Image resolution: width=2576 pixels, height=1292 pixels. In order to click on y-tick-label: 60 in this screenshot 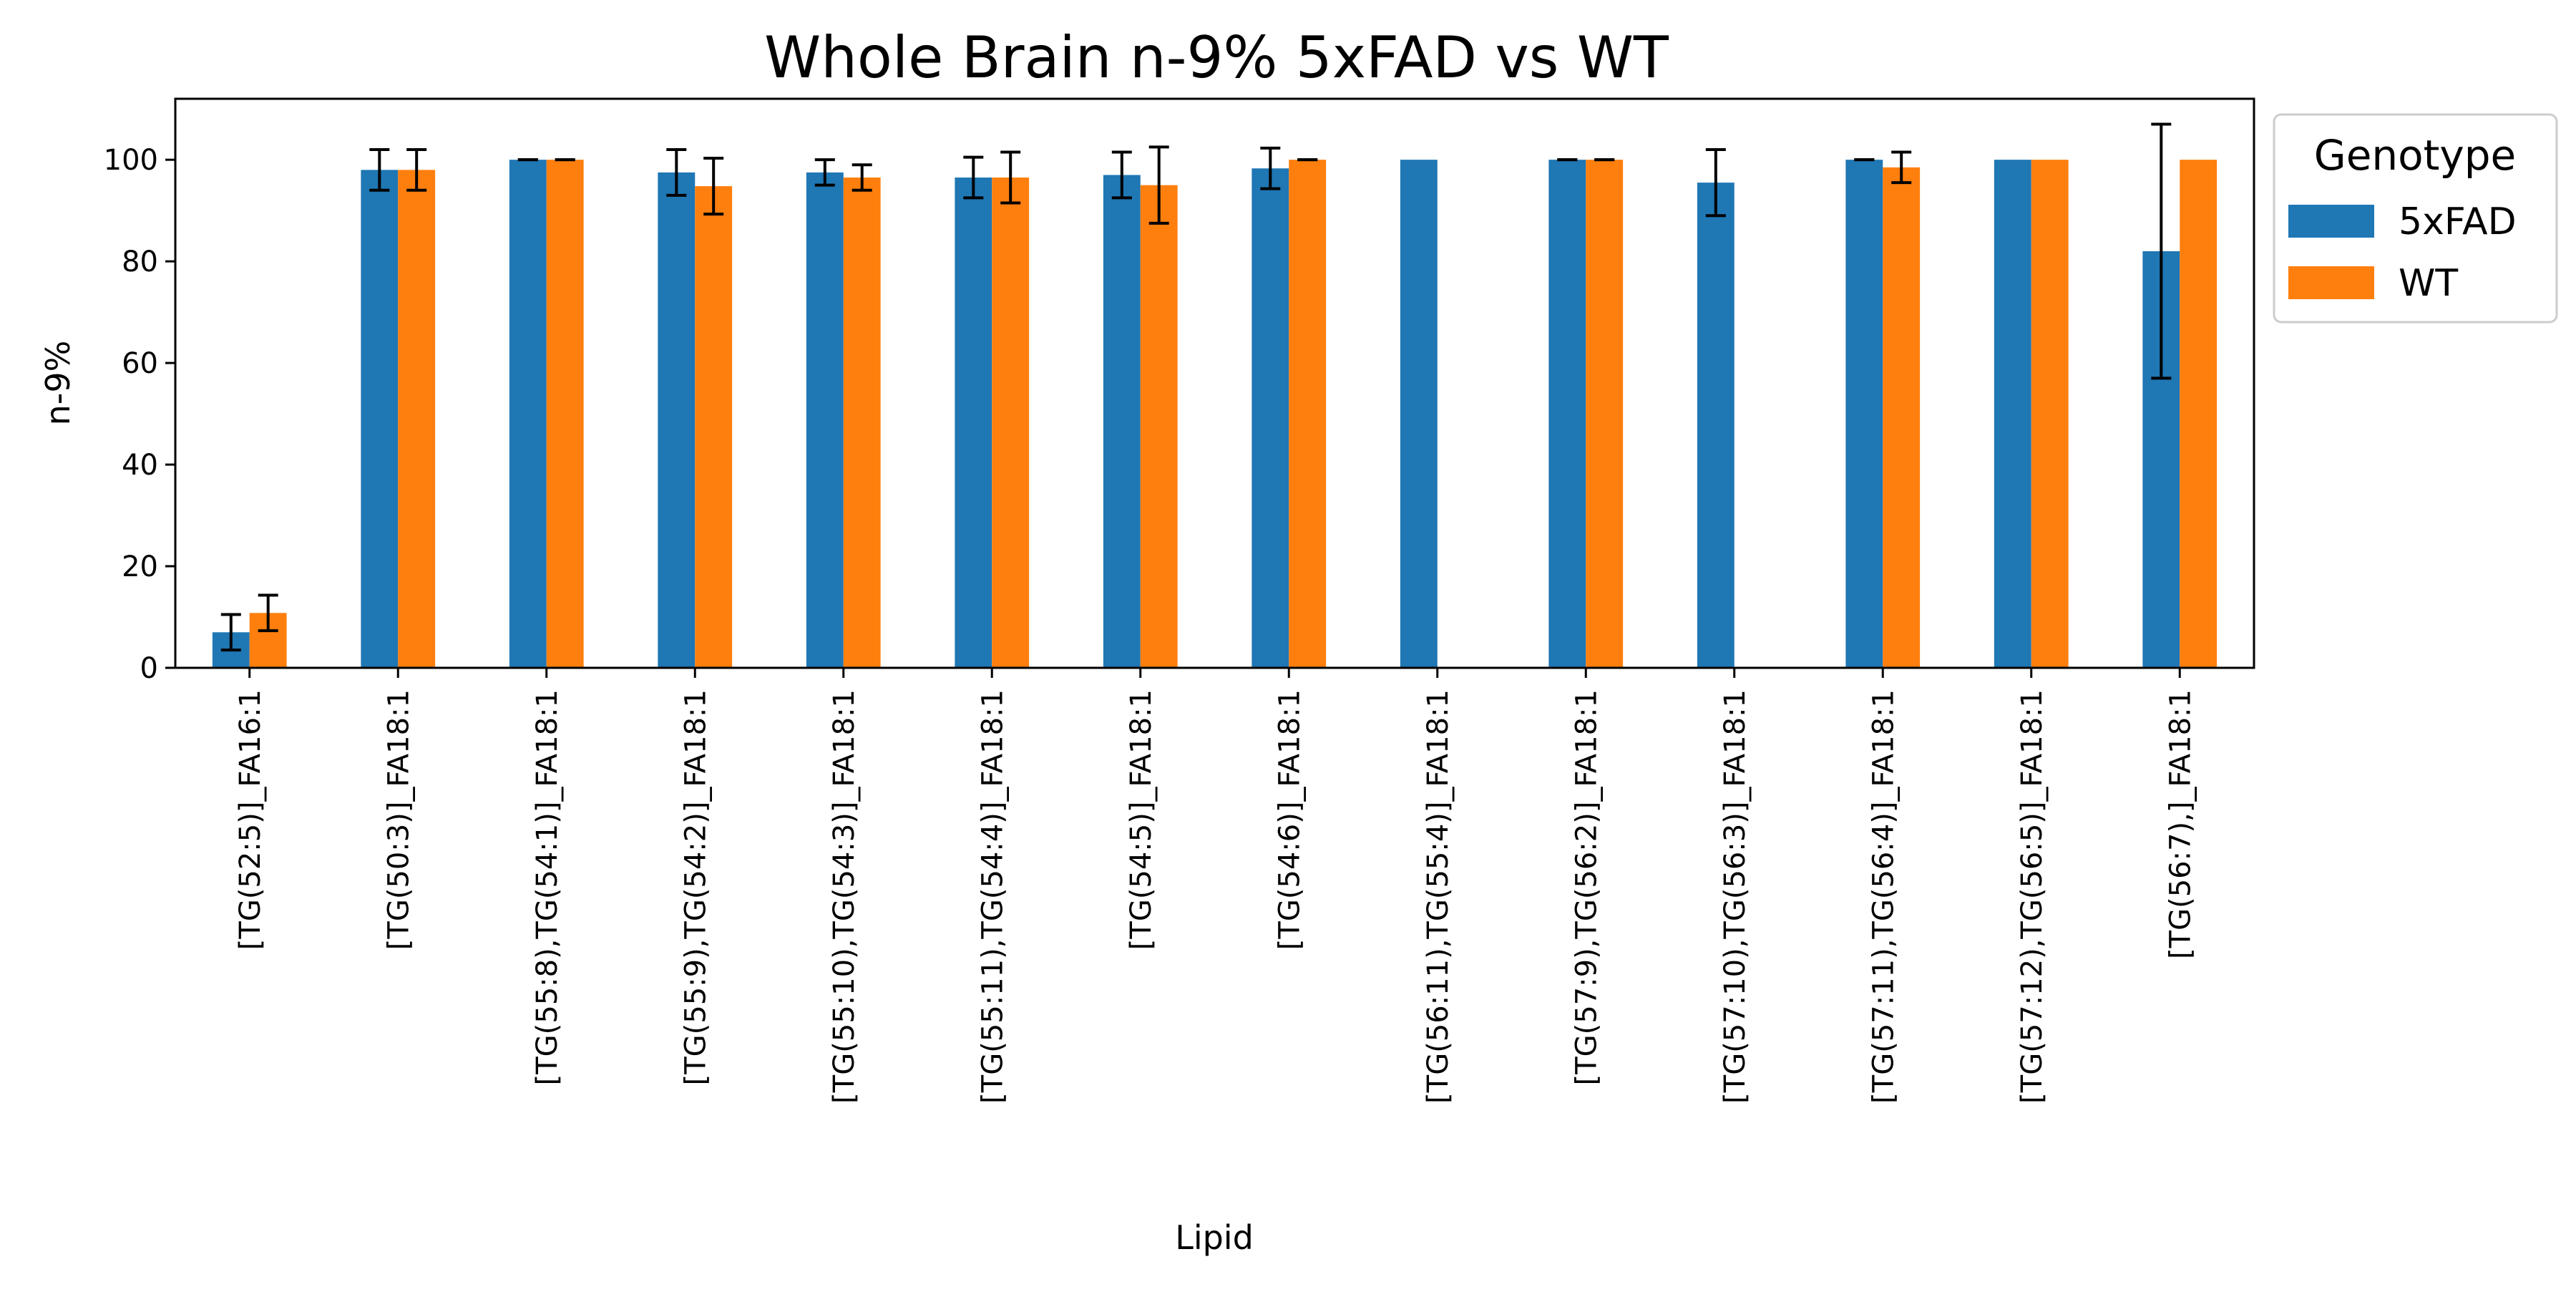, I will do `click(140, 363)`.